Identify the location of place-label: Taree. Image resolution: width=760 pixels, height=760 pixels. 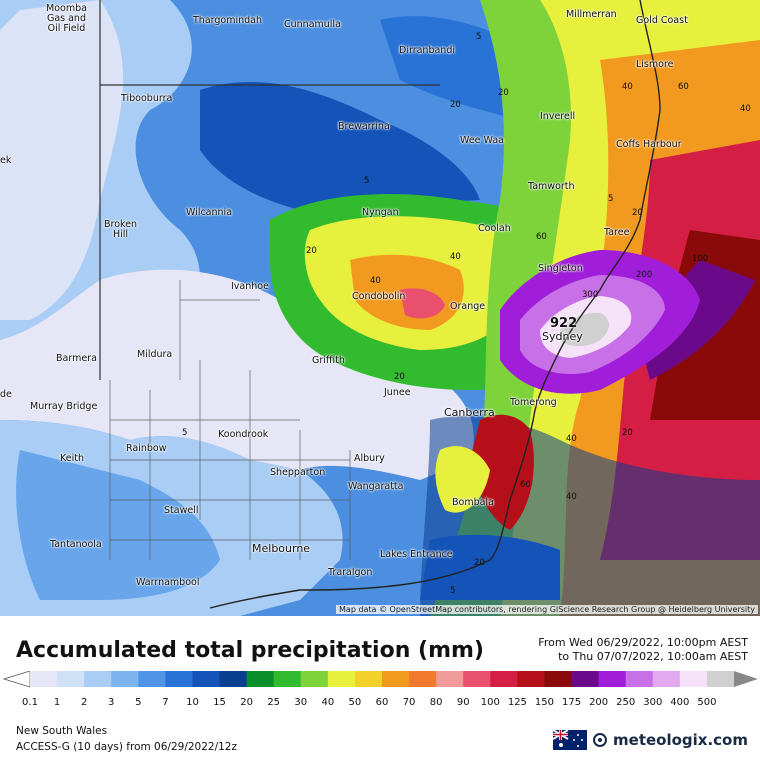
(617, 232).